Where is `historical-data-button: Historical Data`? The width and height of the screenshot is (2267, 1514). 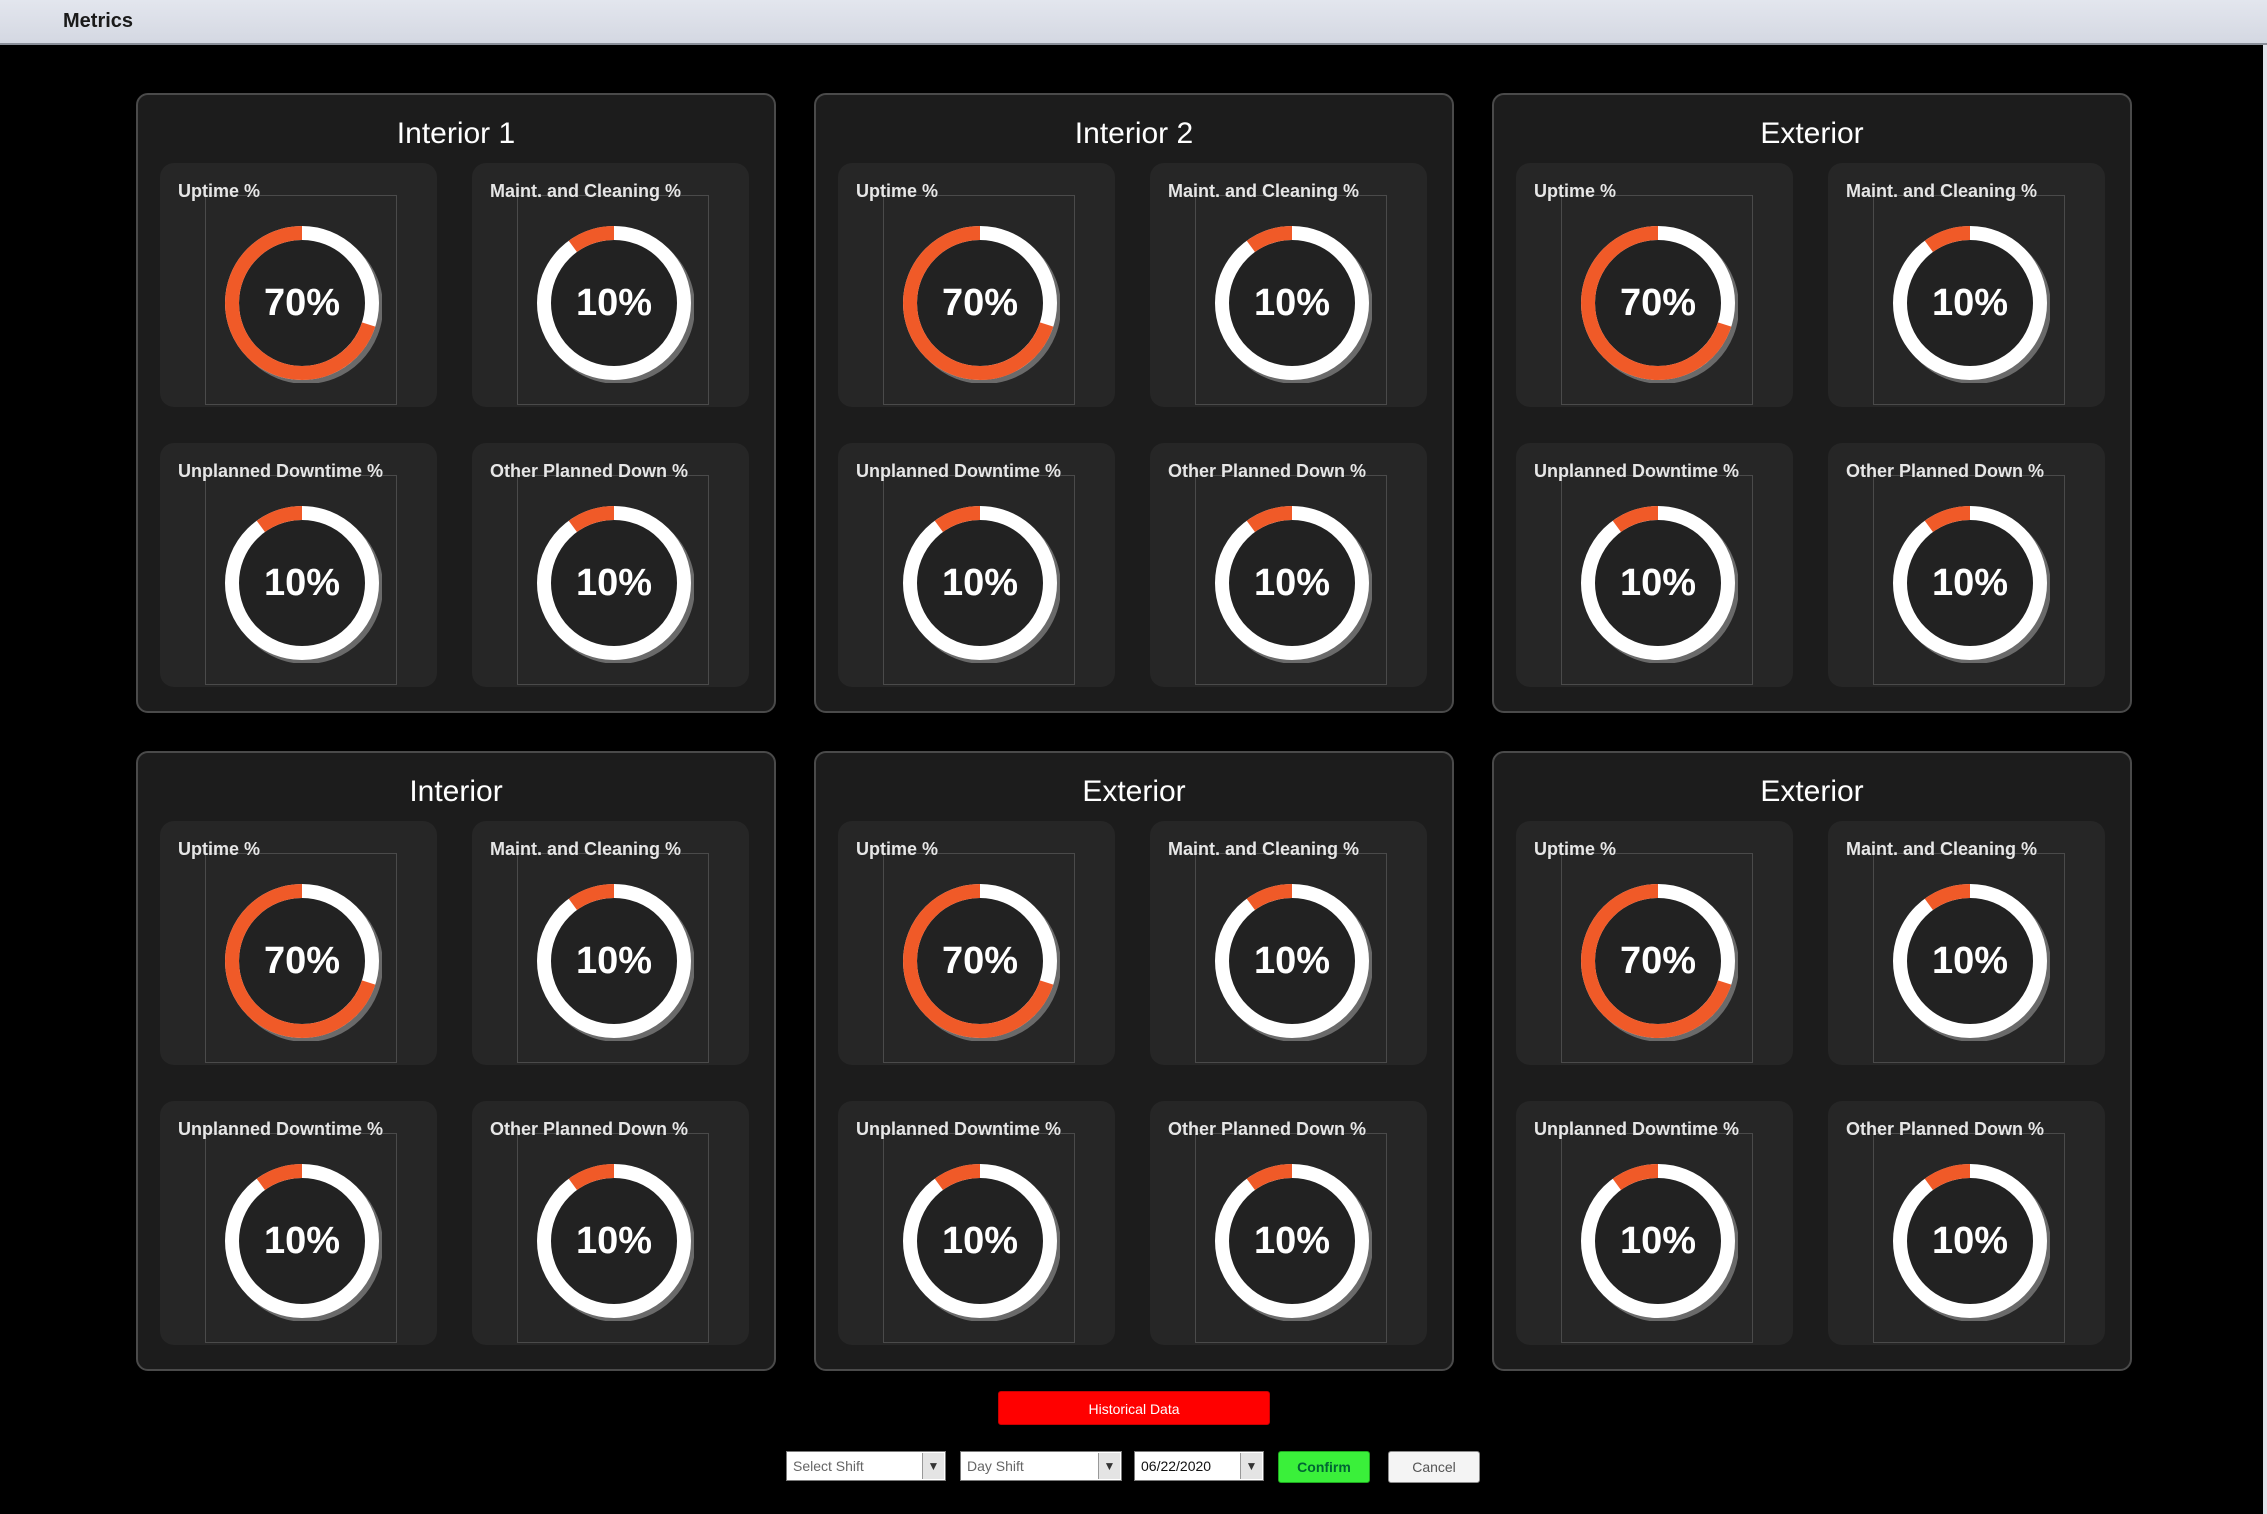 historical-data-button: Historical Data is located at coordinates (1134, 1408).